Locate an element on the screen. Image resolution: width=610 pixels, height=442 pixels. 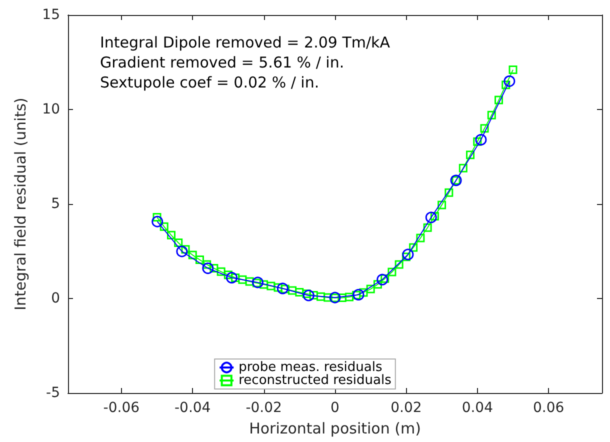
annotation: Sextupole coef = 0.02 % / in. is located at coordinates (210, 83).